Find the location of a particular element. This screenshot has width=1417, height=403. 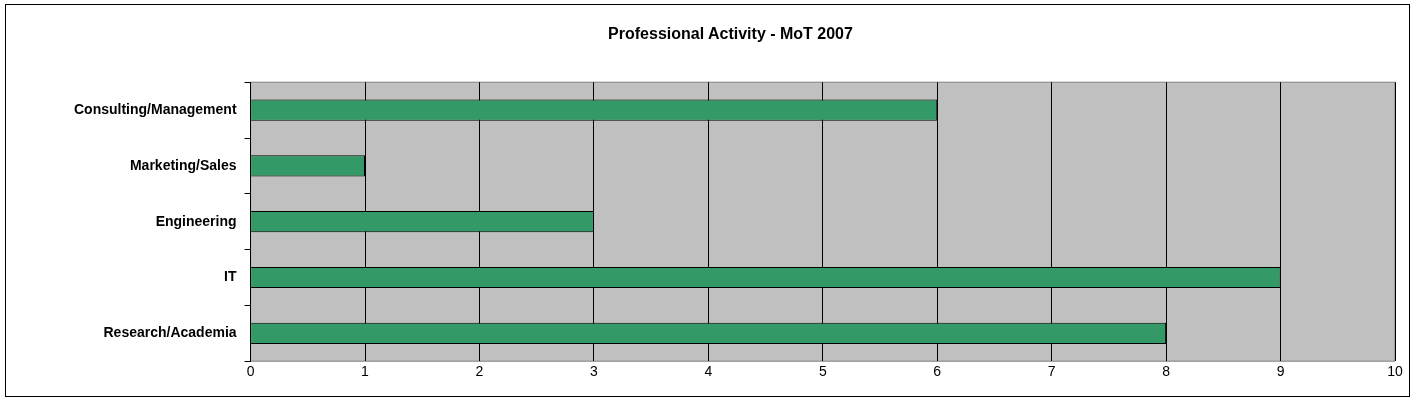

y-tick-label: Consulting/Management is located at coordinates (155, 108).